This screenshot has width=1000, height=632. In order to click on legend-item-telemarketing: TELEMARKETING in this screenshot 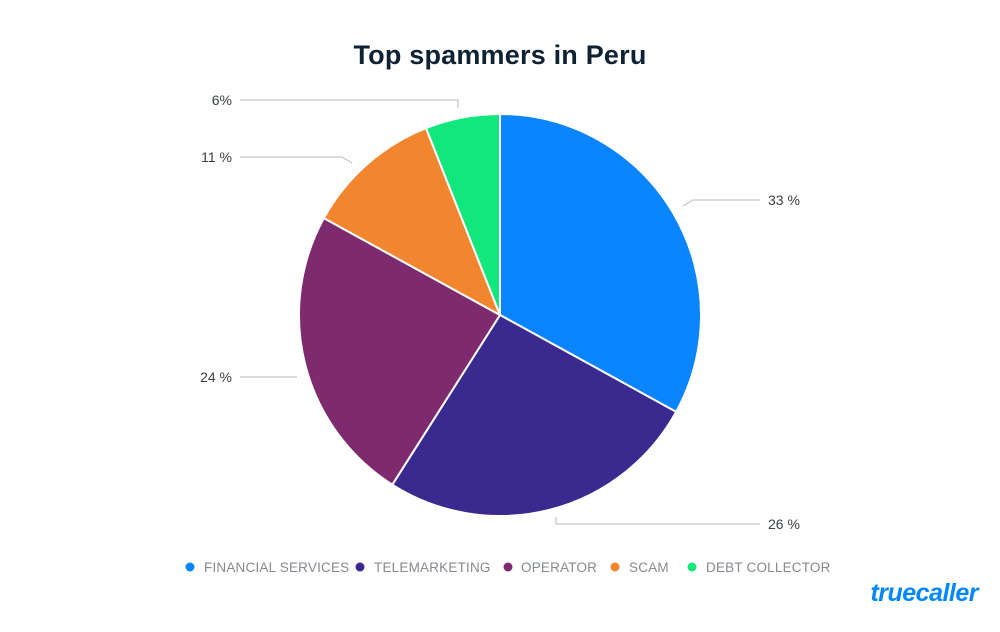, I will do `click(423, 567)`.